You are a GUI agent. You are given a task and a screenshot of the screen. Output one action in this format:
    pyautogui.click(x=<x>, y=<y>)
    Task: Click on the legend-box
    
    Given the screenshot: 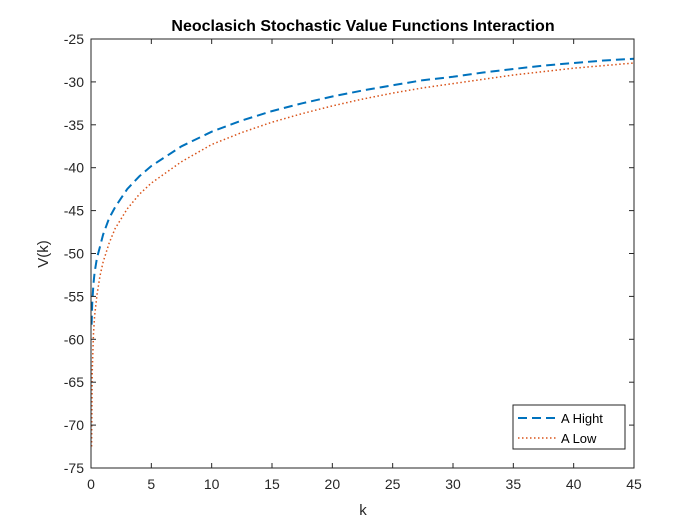 What is the action you would take?
    pyautogui.click(x=569, y=427)
    